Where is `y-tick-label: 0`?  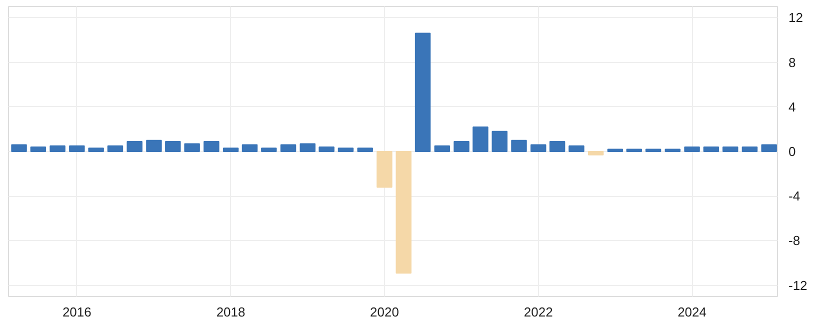
y-tick-label: 0 is located at coordinates (792, 151).